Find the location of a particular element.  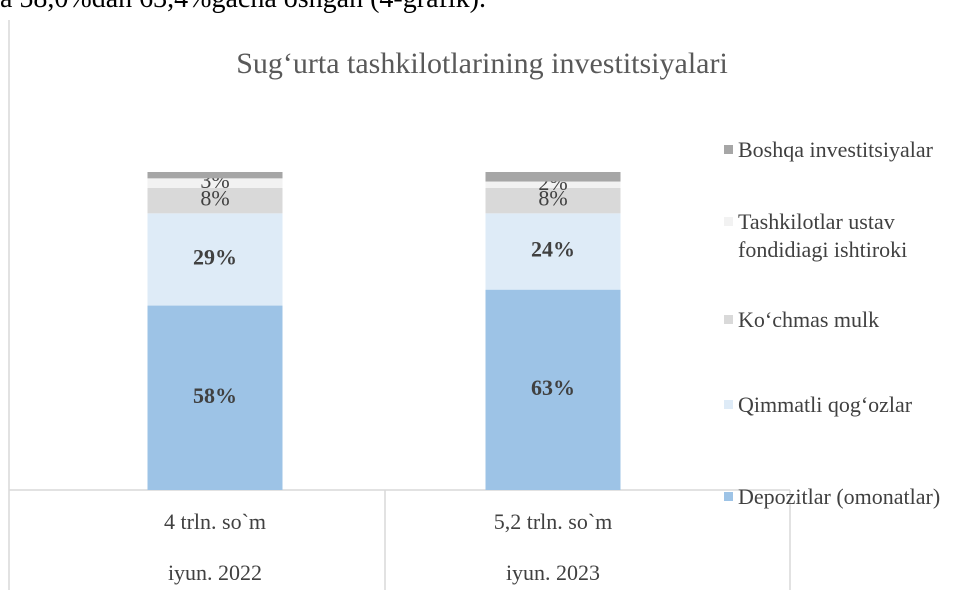

x-group-label: iyun. 2022 is located at coordinates (215, 572).